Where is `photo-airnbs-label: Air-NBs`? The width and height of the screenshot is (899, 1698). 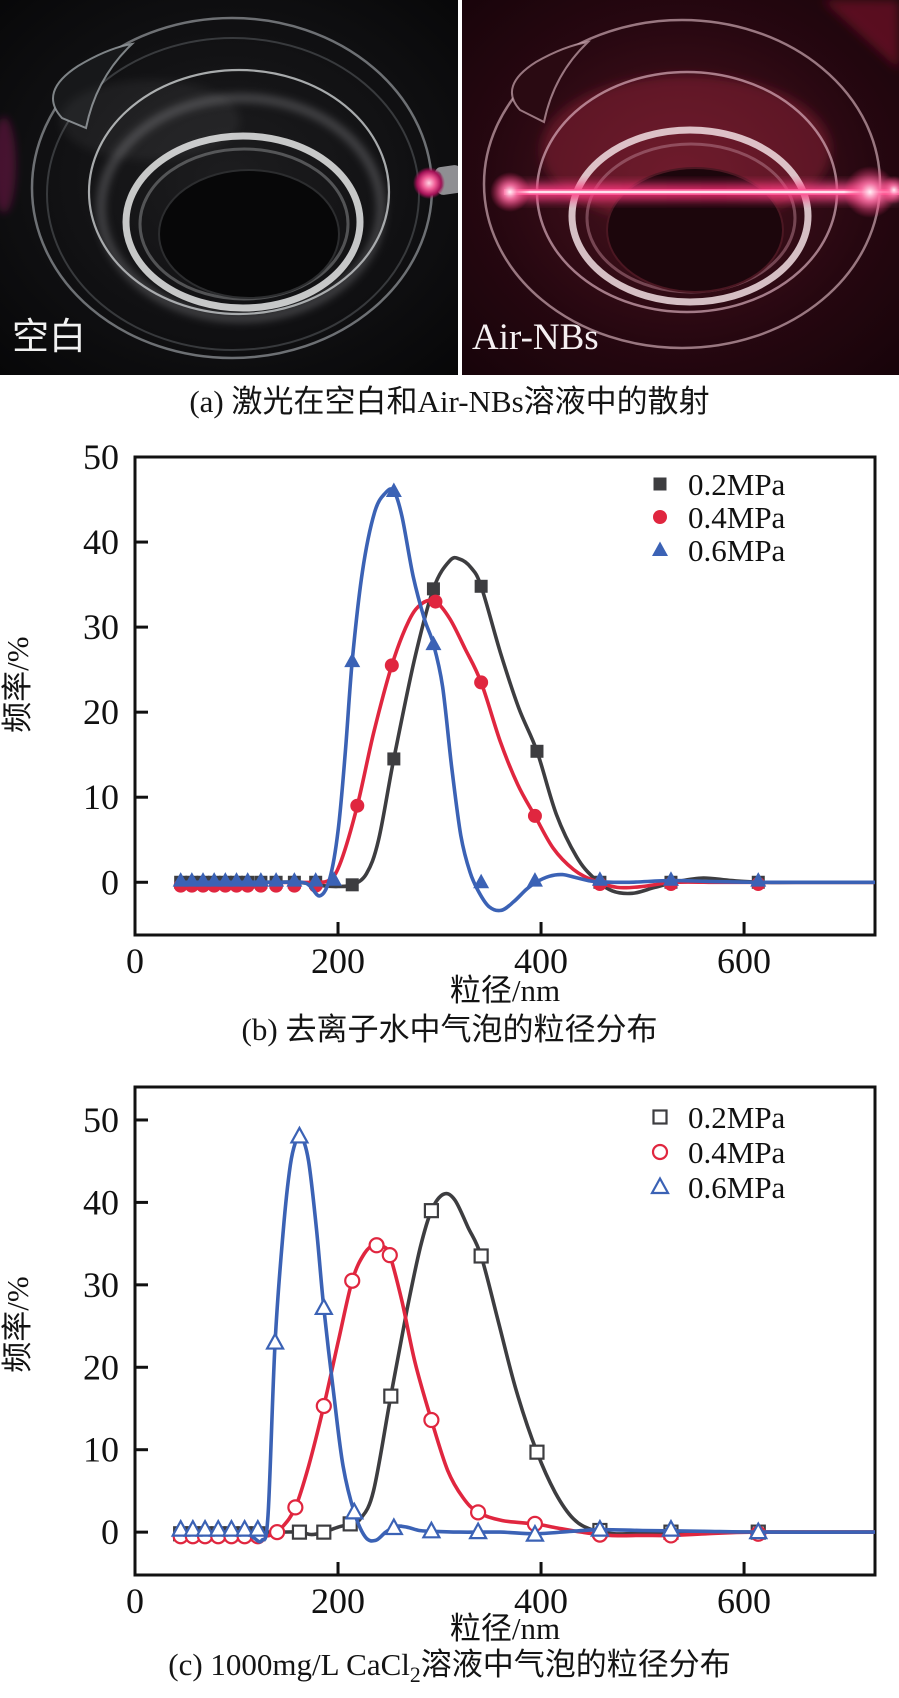
photo-airnbs-label: Air-NBs is located at coordinates (535, 337).